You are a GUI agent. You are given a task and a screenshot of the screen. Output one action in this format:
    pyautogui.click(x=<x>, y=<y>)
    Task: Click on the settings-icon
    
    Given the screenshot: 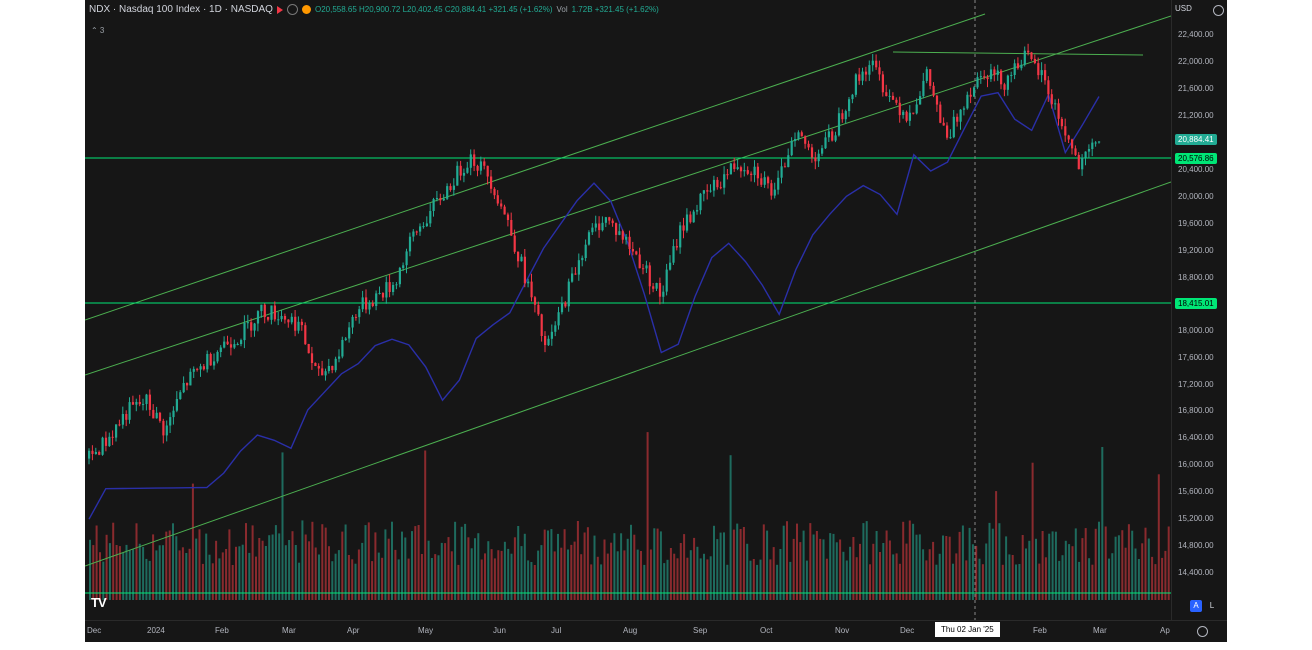 What is the action you would take?
    pyautogui.click(x=1202, y=631)
    